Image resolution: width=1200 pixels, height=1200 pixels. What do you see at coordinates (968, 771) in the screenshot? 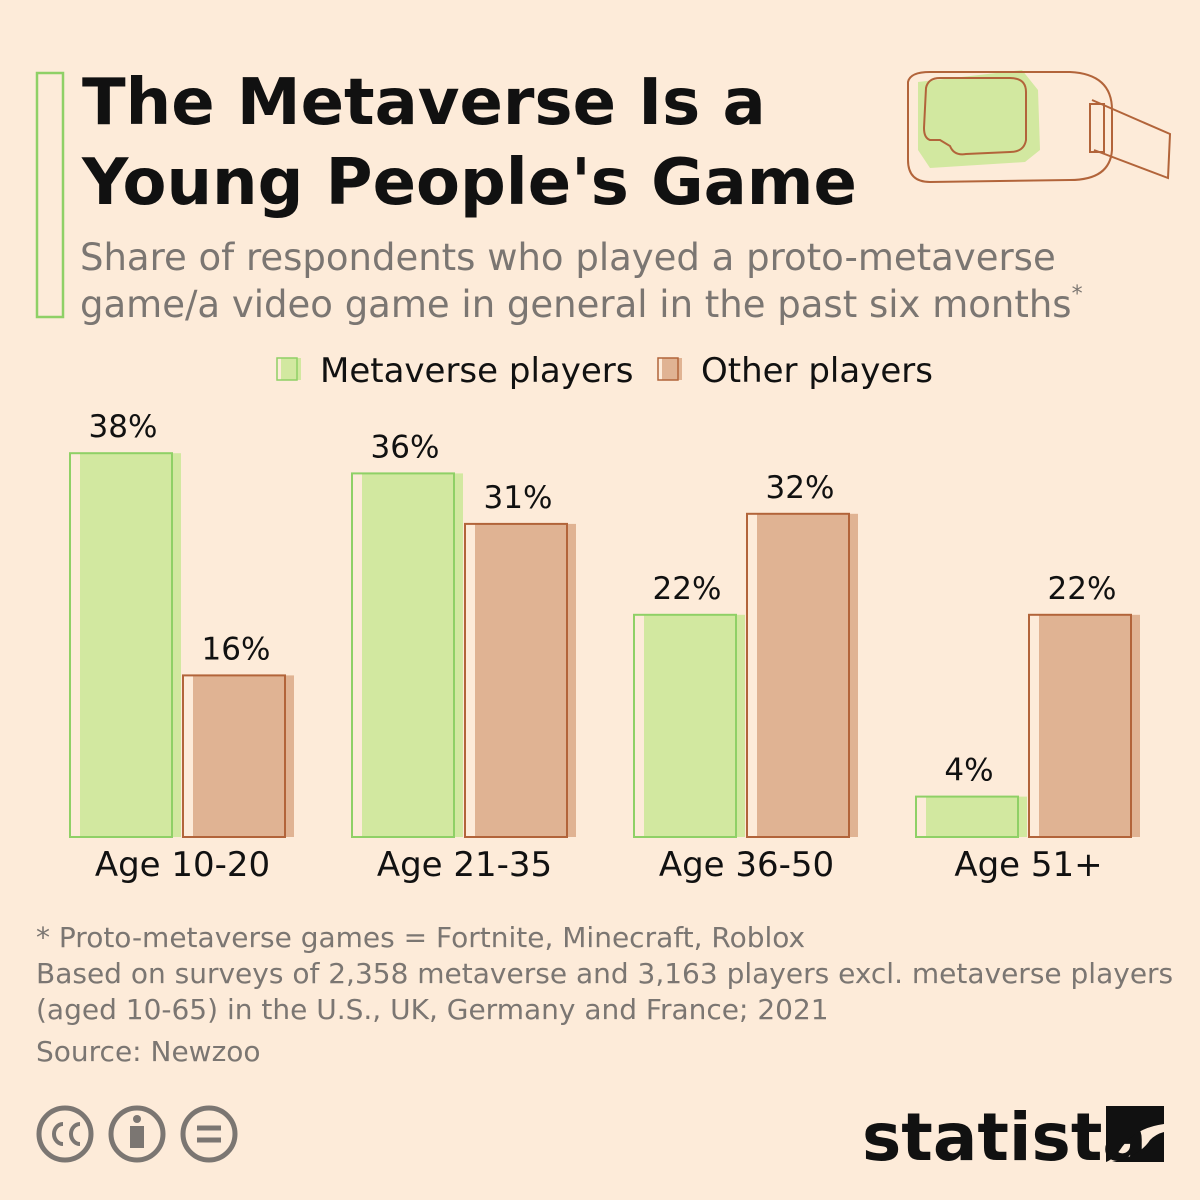
I see `data-label: 4%` at bounding box center [968, 771].